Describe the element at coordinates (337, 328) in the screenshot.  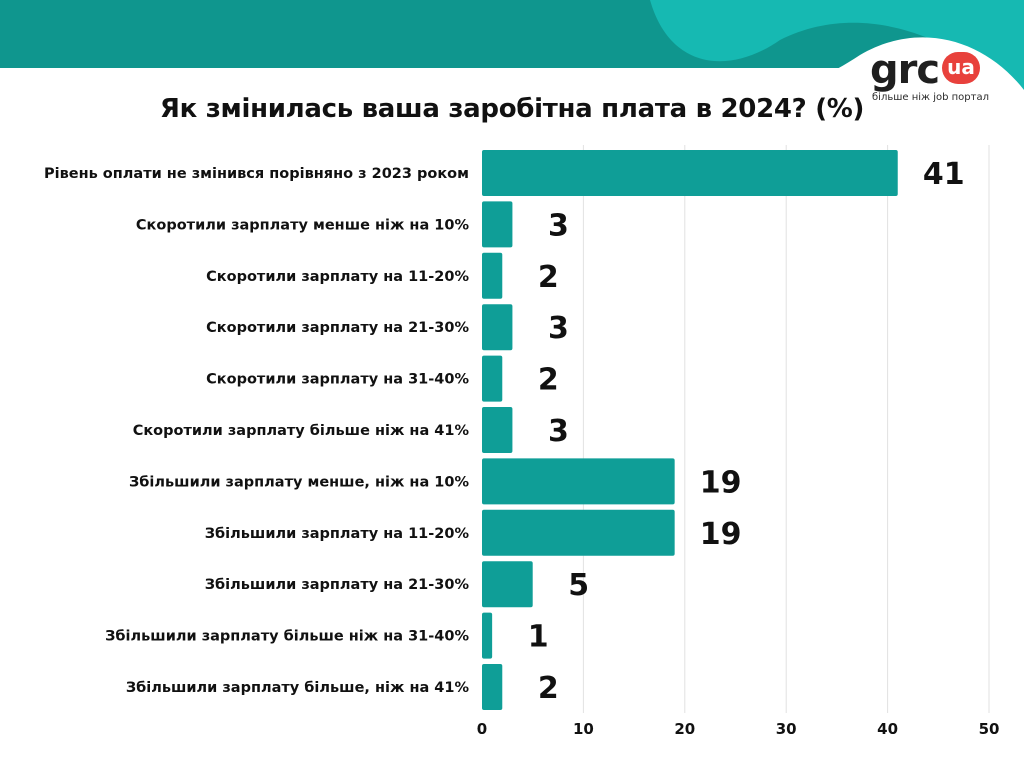
I see `category-label: Скоротили зарплату на 21-30%` at that location.